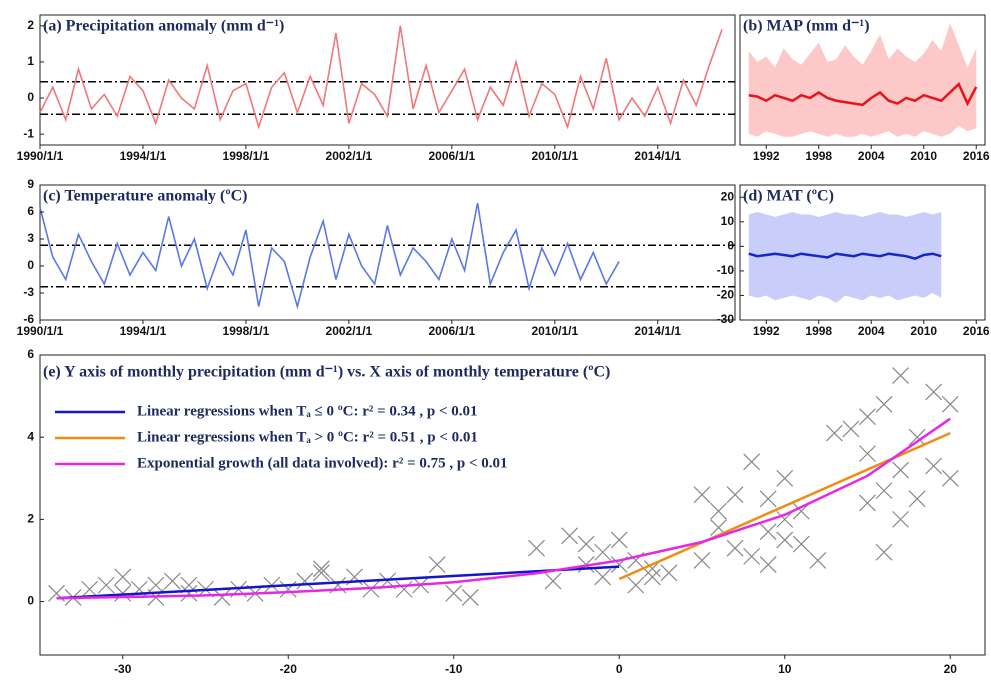  What do you see at coordinates (30, 436) in the screenshot?
I see `y-tick-label: 4` at bounding box center [30, 436].